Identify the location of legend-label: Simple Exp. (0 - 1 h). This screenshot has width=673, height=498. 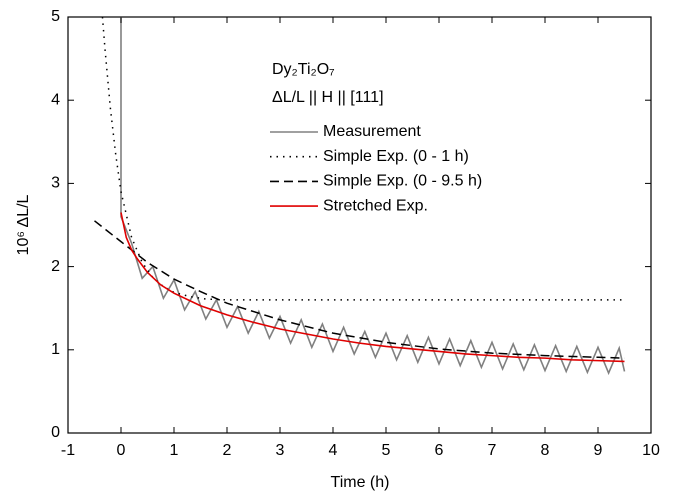
(396, 156).